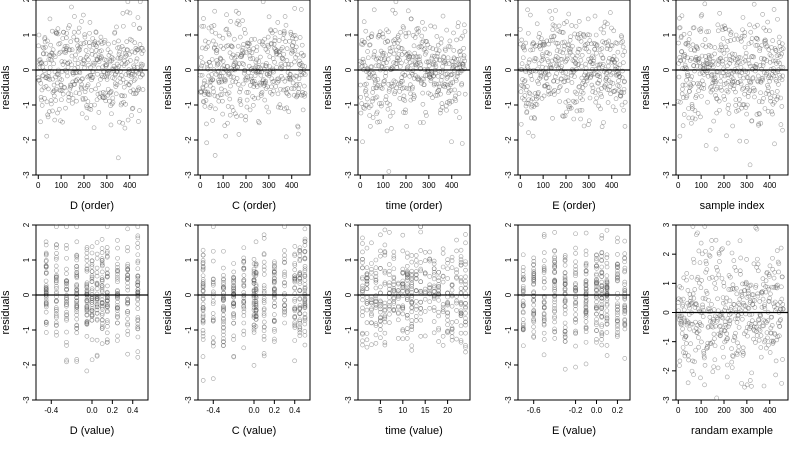  What do you see at coordinates (666, 1) in the screenshot?
I see `y-tick-label: 2` at bounding box center [666, 1].